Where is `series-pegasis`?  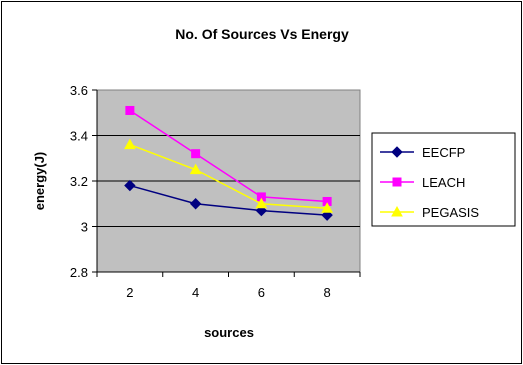 series-pegasis is located at coordinates (228, 175).